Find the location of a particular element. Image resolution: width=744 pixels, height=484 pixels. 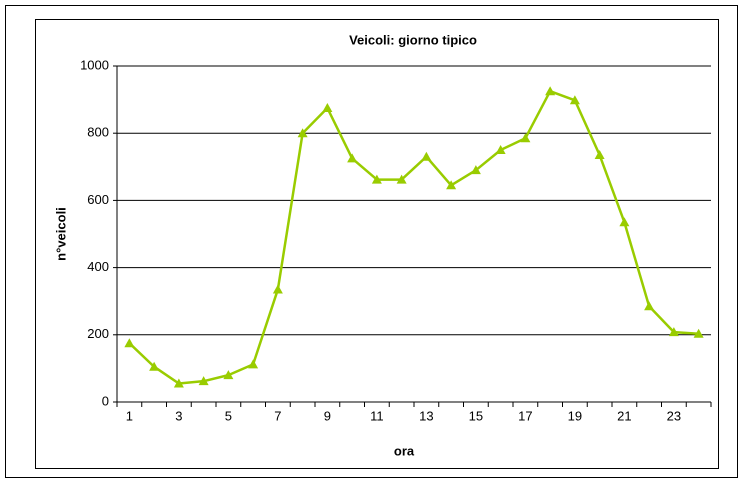

chart-title: Veicoli: giorno tipico is located at coordinates (413, 39).